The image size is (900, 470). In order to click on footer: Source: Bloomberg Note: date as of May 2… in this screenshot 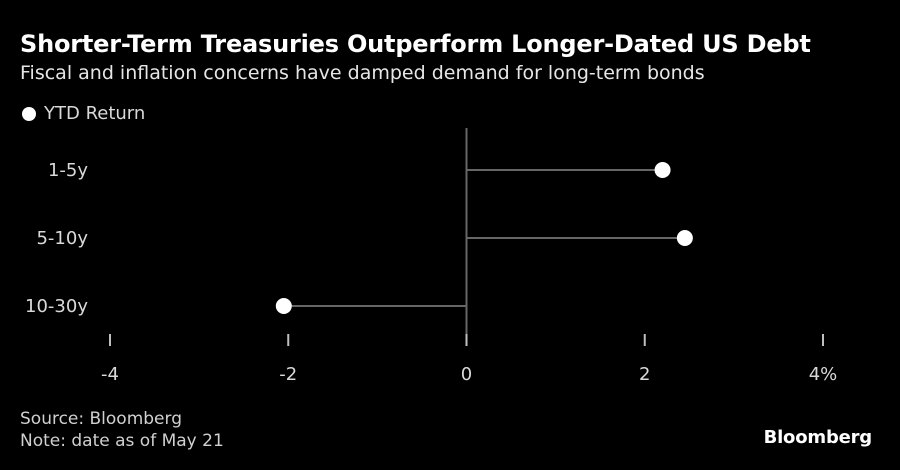, I will do `click(122, 430)`.